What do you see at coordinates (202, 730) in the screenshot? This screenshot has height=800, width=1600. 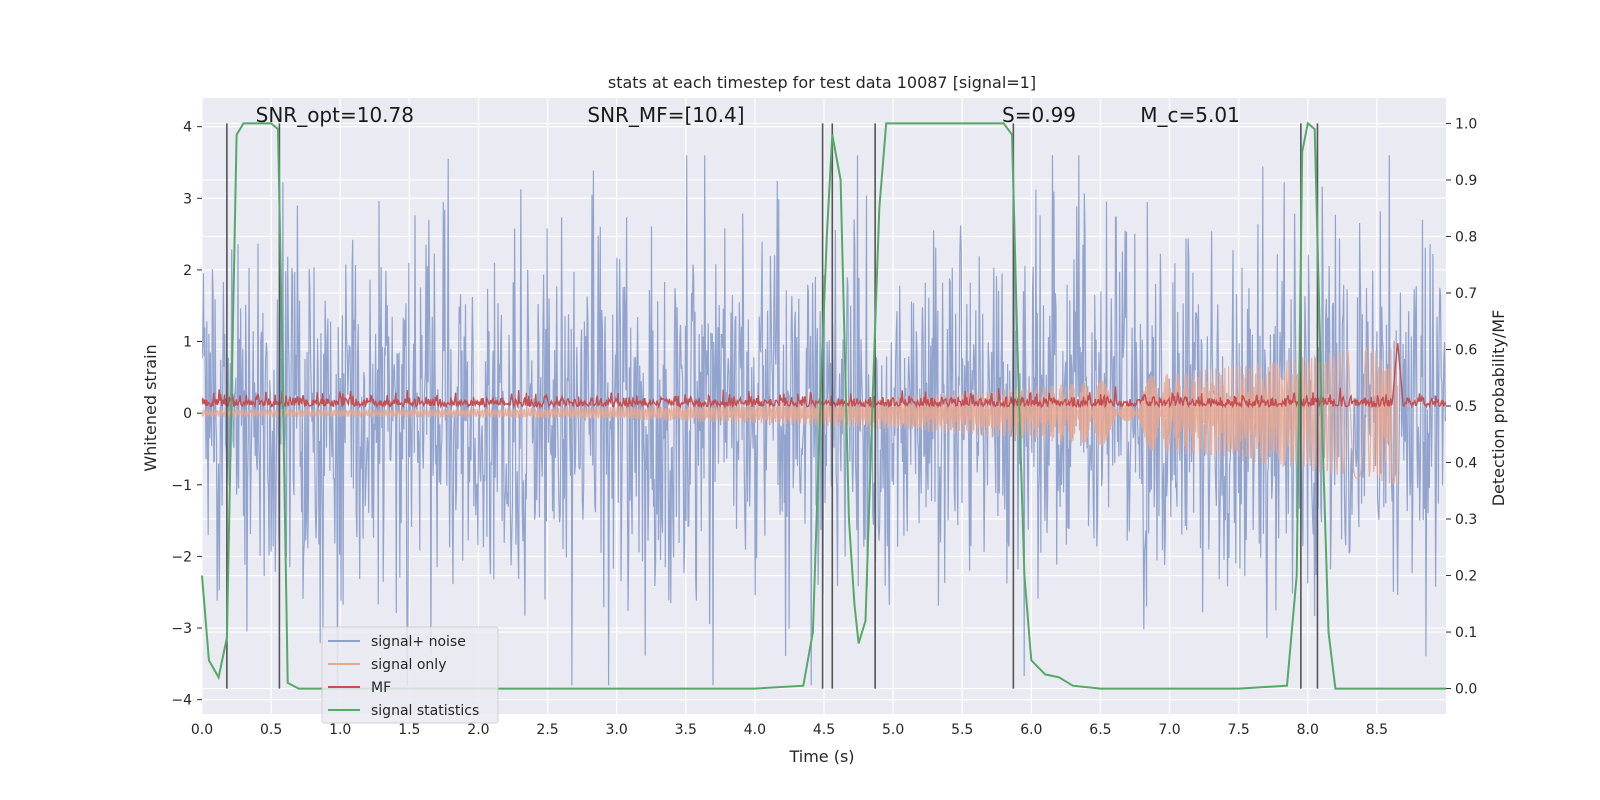 I see `x-tick-label: 0.0` at bounding box center [202, 730].